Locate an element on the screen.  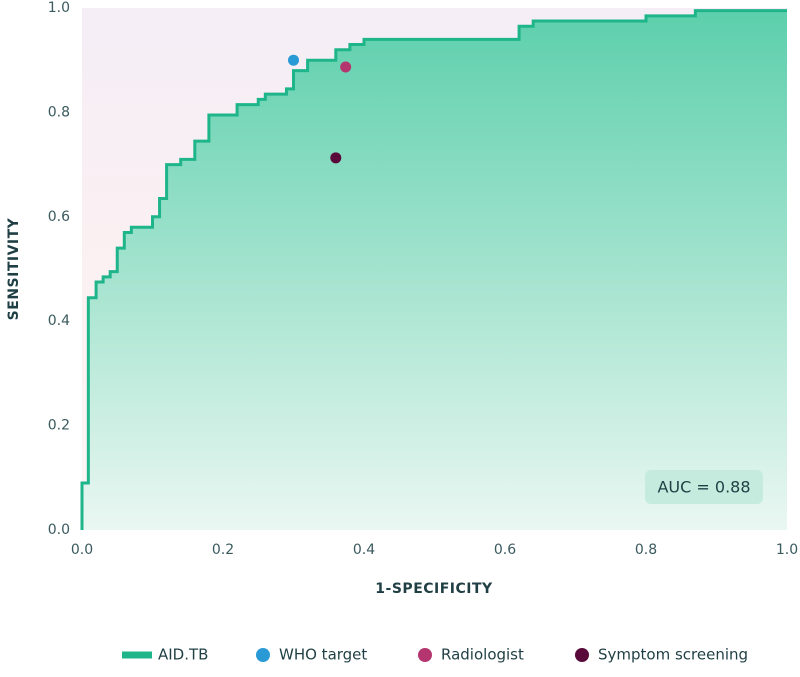
legend-label: WHO target is located at coordinates (323, 655).